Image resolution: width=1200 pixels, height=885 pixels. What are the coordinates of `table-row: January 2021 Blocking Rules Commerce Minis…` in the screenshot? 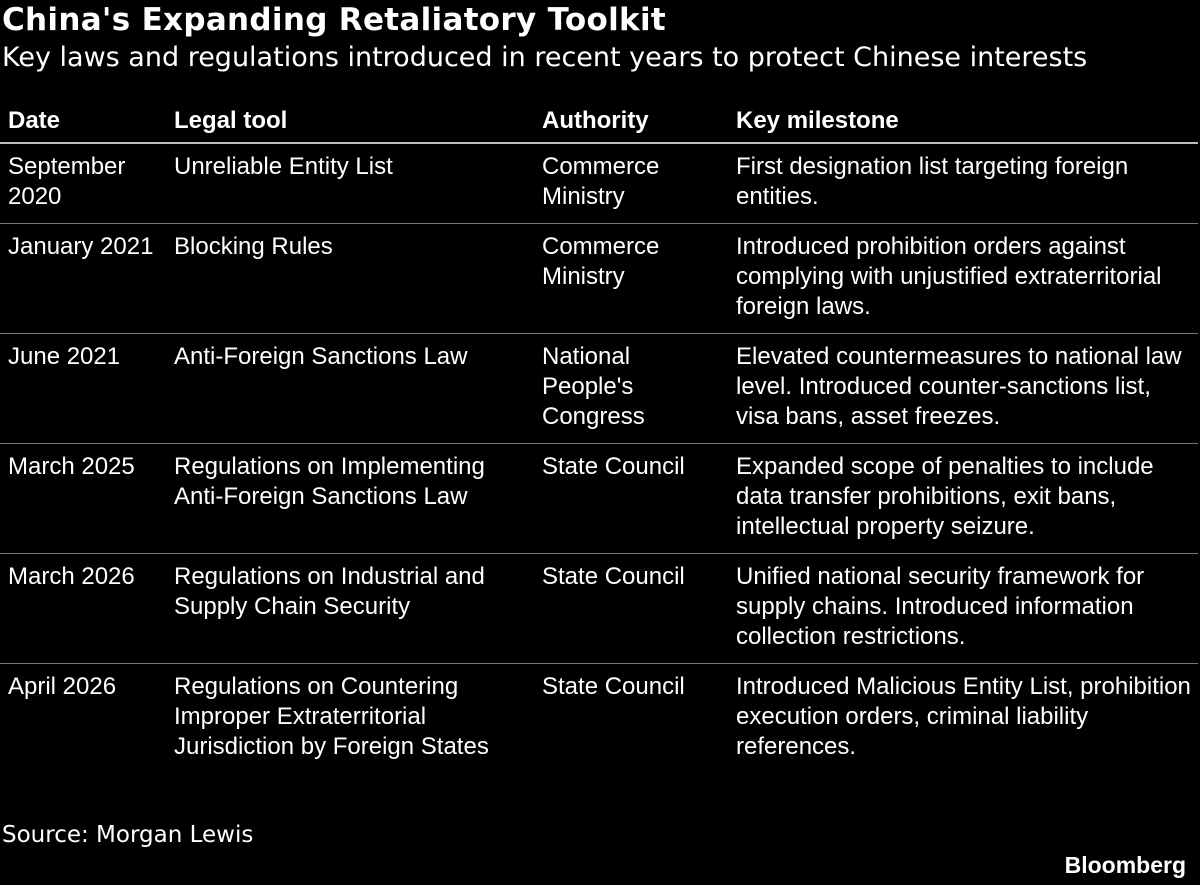 It's located at (599, 278).